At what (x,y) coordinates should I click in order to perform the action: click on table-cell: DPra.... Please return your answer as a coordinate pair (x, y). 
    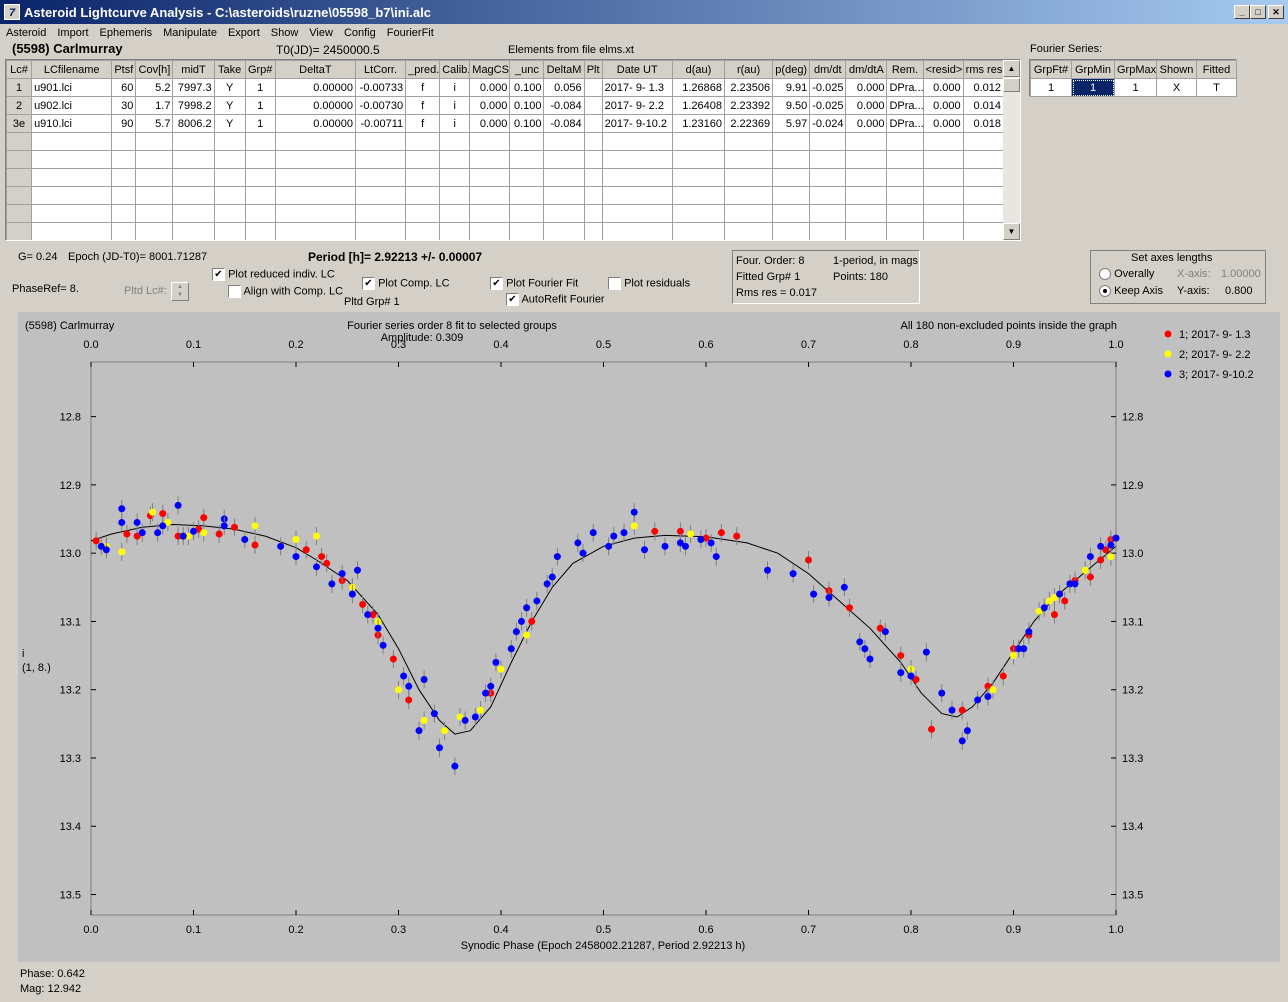
    Looking at the image, I should click on (905, 87).